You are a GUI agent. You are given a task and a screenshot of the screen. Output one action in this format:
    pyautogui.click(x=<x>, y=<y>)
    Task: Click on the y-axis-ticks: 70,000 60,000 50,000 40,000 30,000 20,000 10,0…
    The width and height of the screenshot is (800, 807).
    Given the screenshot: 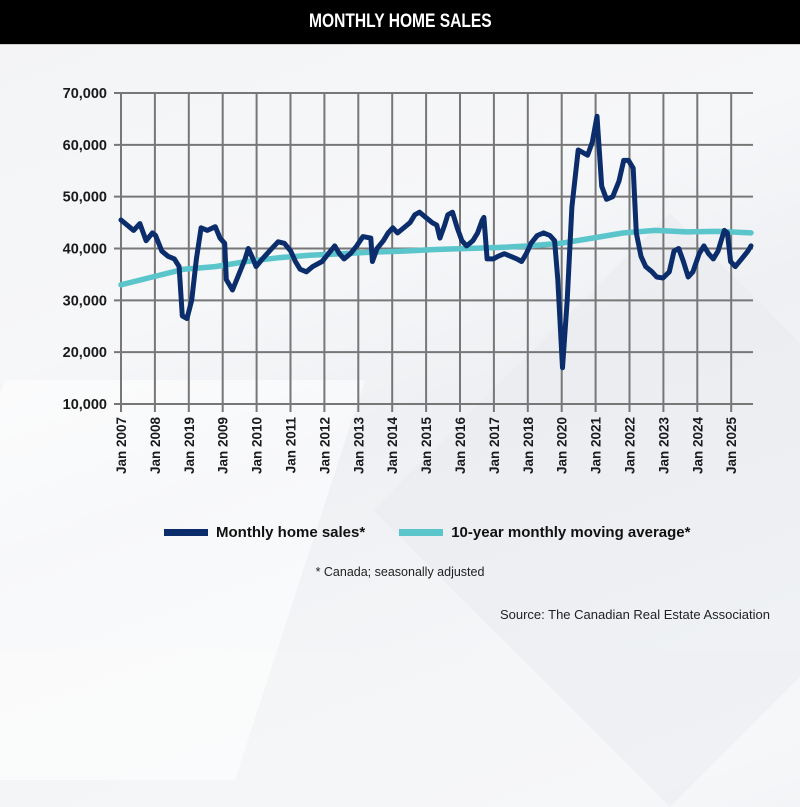 What is the action you would take?
    pyautogui.click(x=85, y=249)
    